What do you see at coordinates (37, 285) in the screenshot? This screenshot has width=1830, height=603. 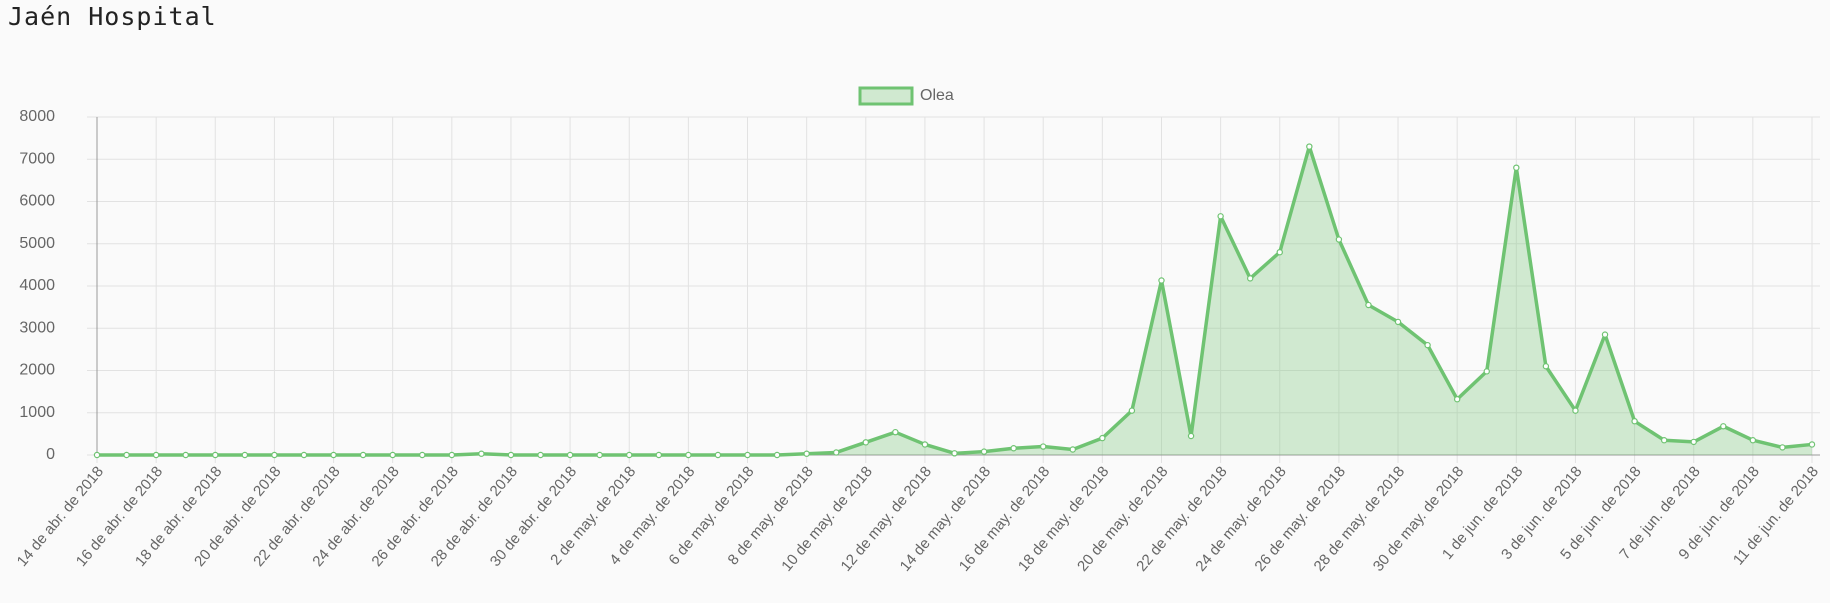 I see `y-tick-label: 4000` at bounding box center [37, 285].